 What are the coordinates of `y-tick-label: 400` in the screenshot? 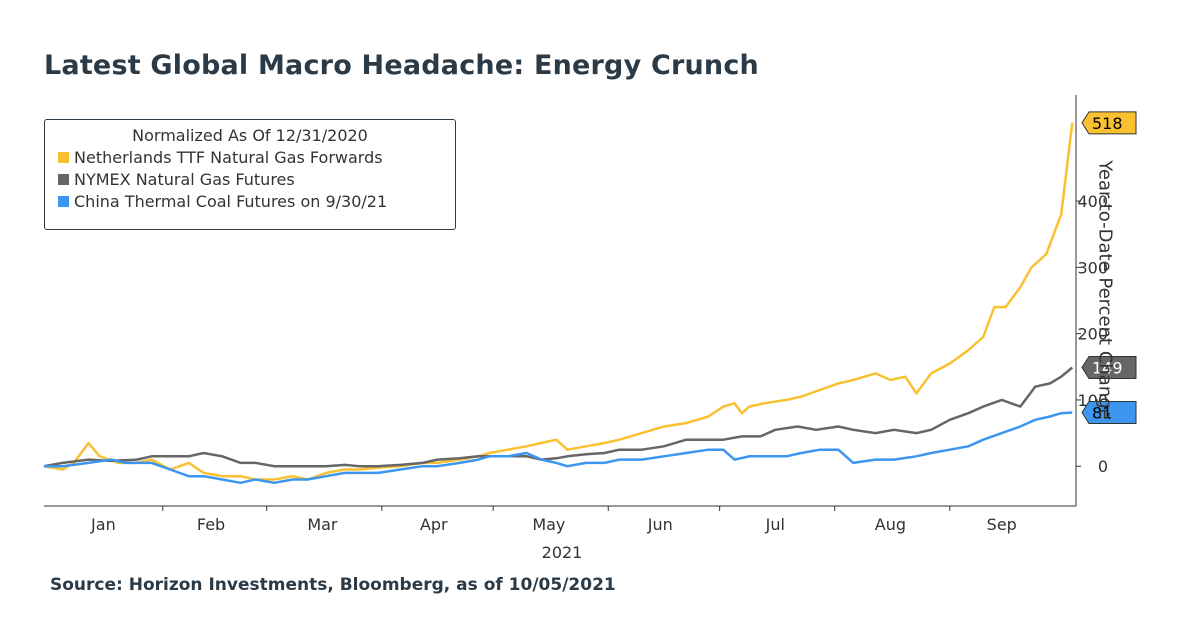 It's located at (1092, 201).